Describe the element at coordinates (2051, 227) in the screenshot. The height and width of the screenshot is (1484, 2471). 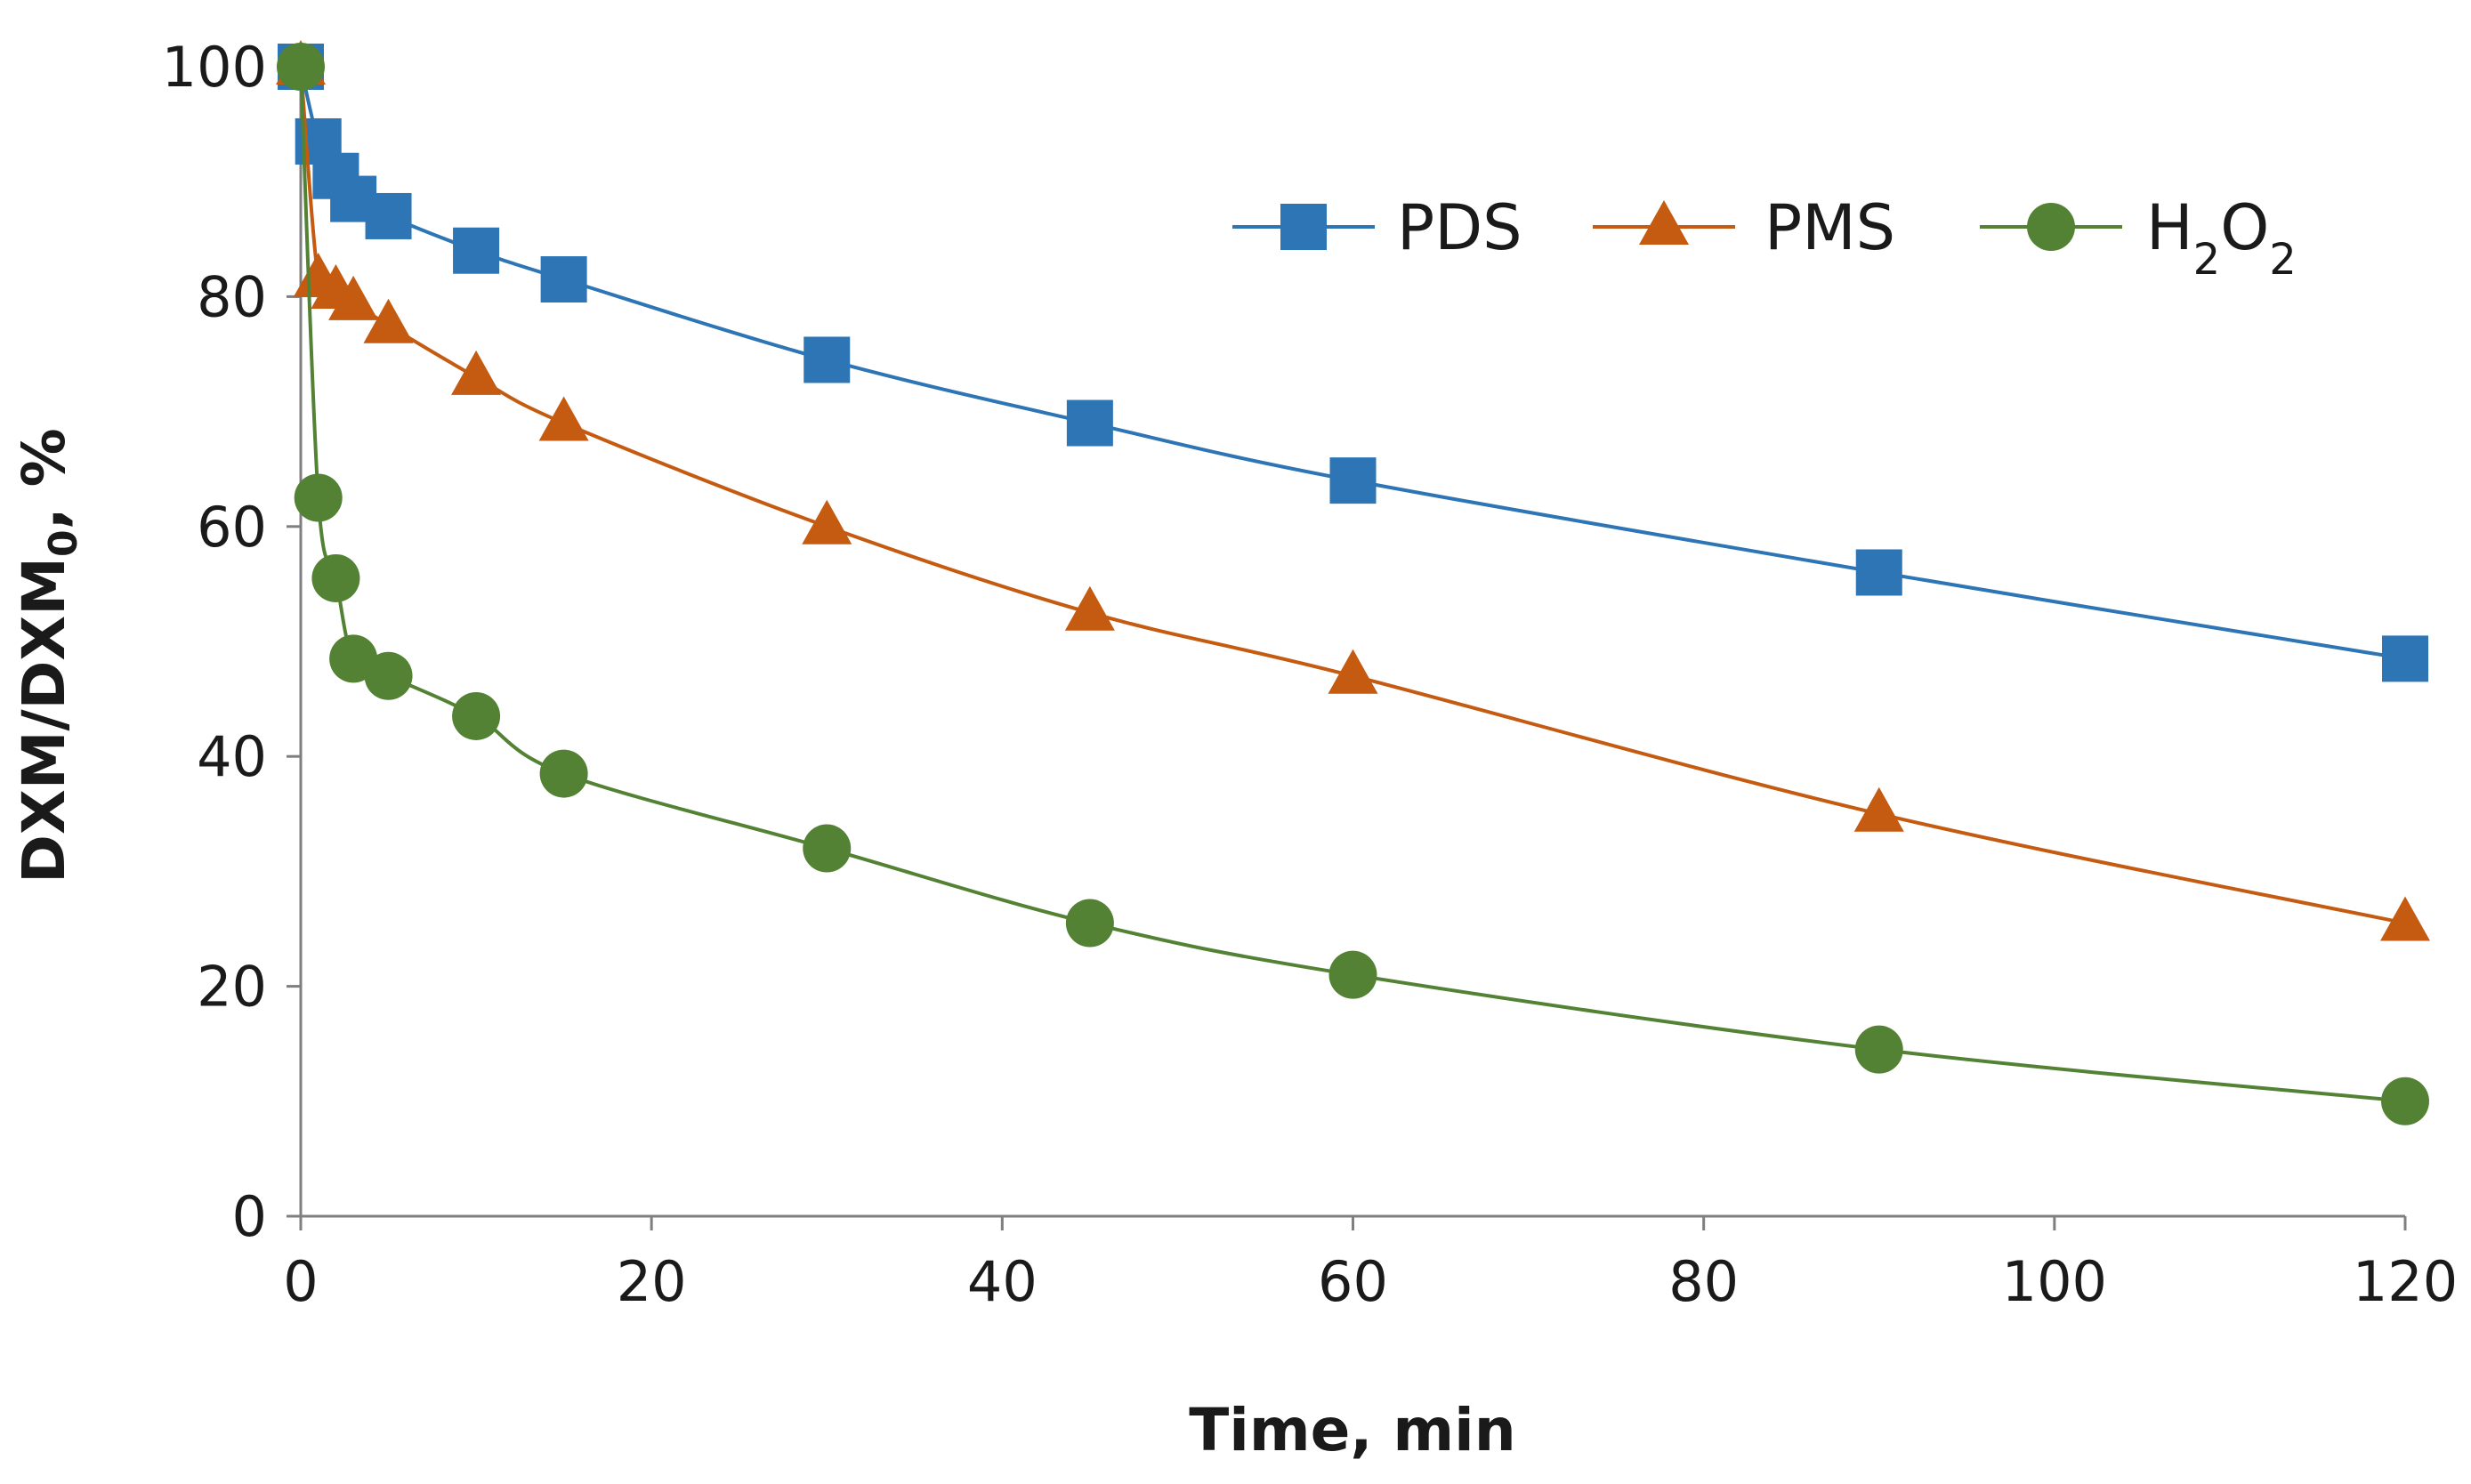
I see `legend-marker-h2o2` at that location.